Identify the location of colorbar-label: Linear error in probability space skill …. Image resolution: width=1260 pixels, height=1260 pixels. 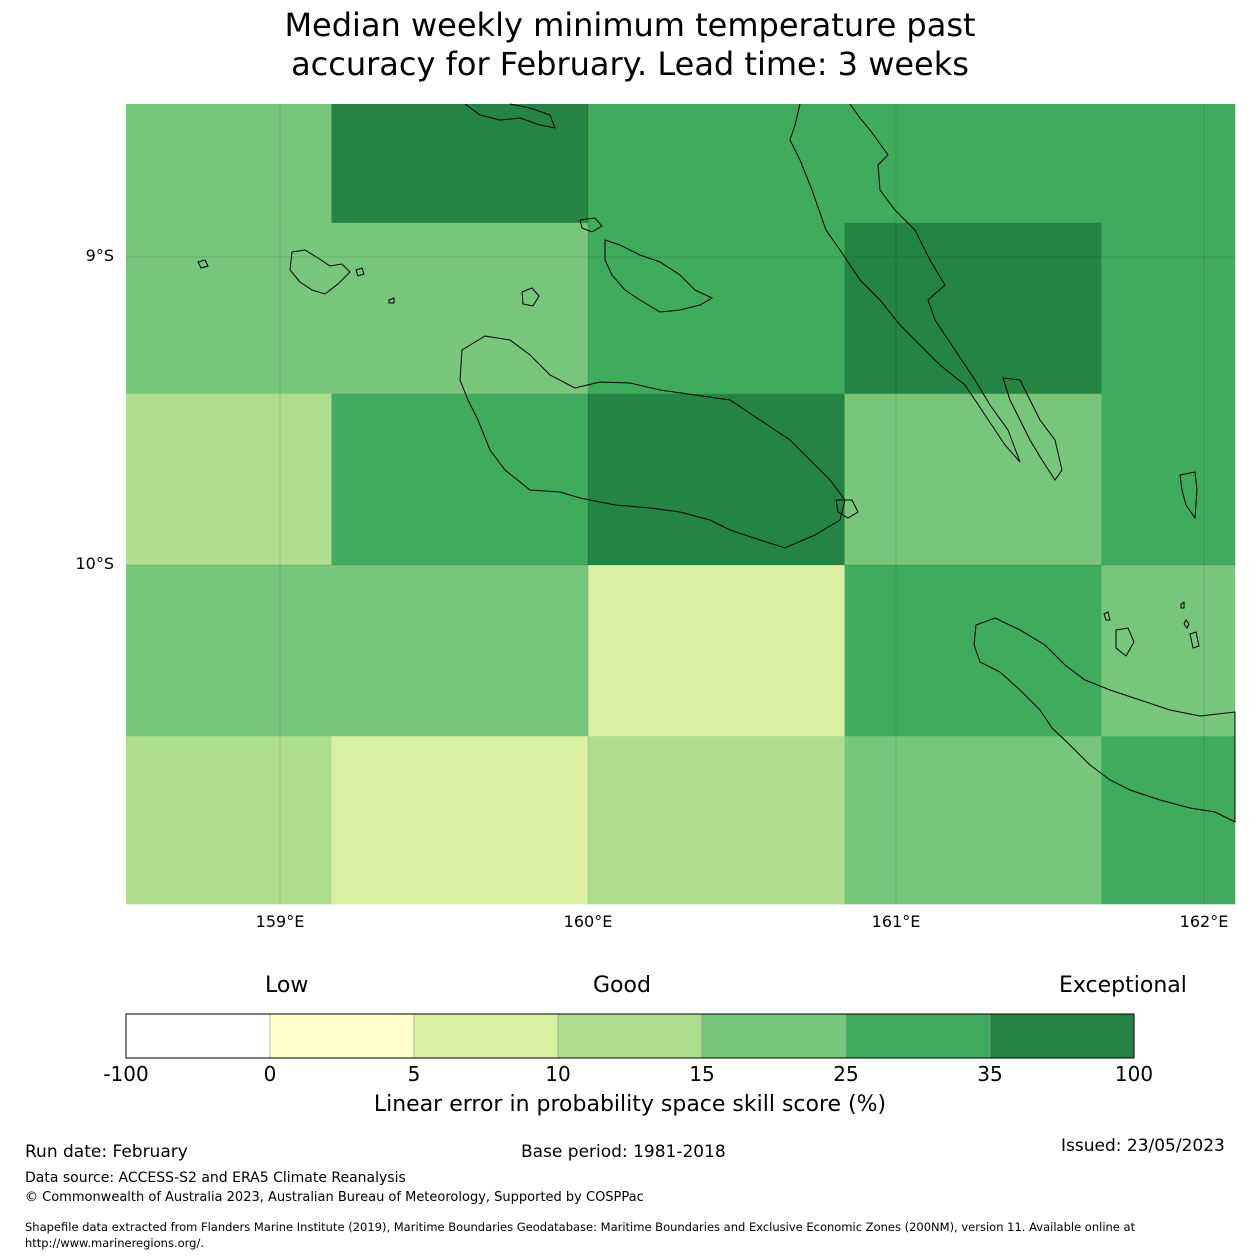
(630, 1104).